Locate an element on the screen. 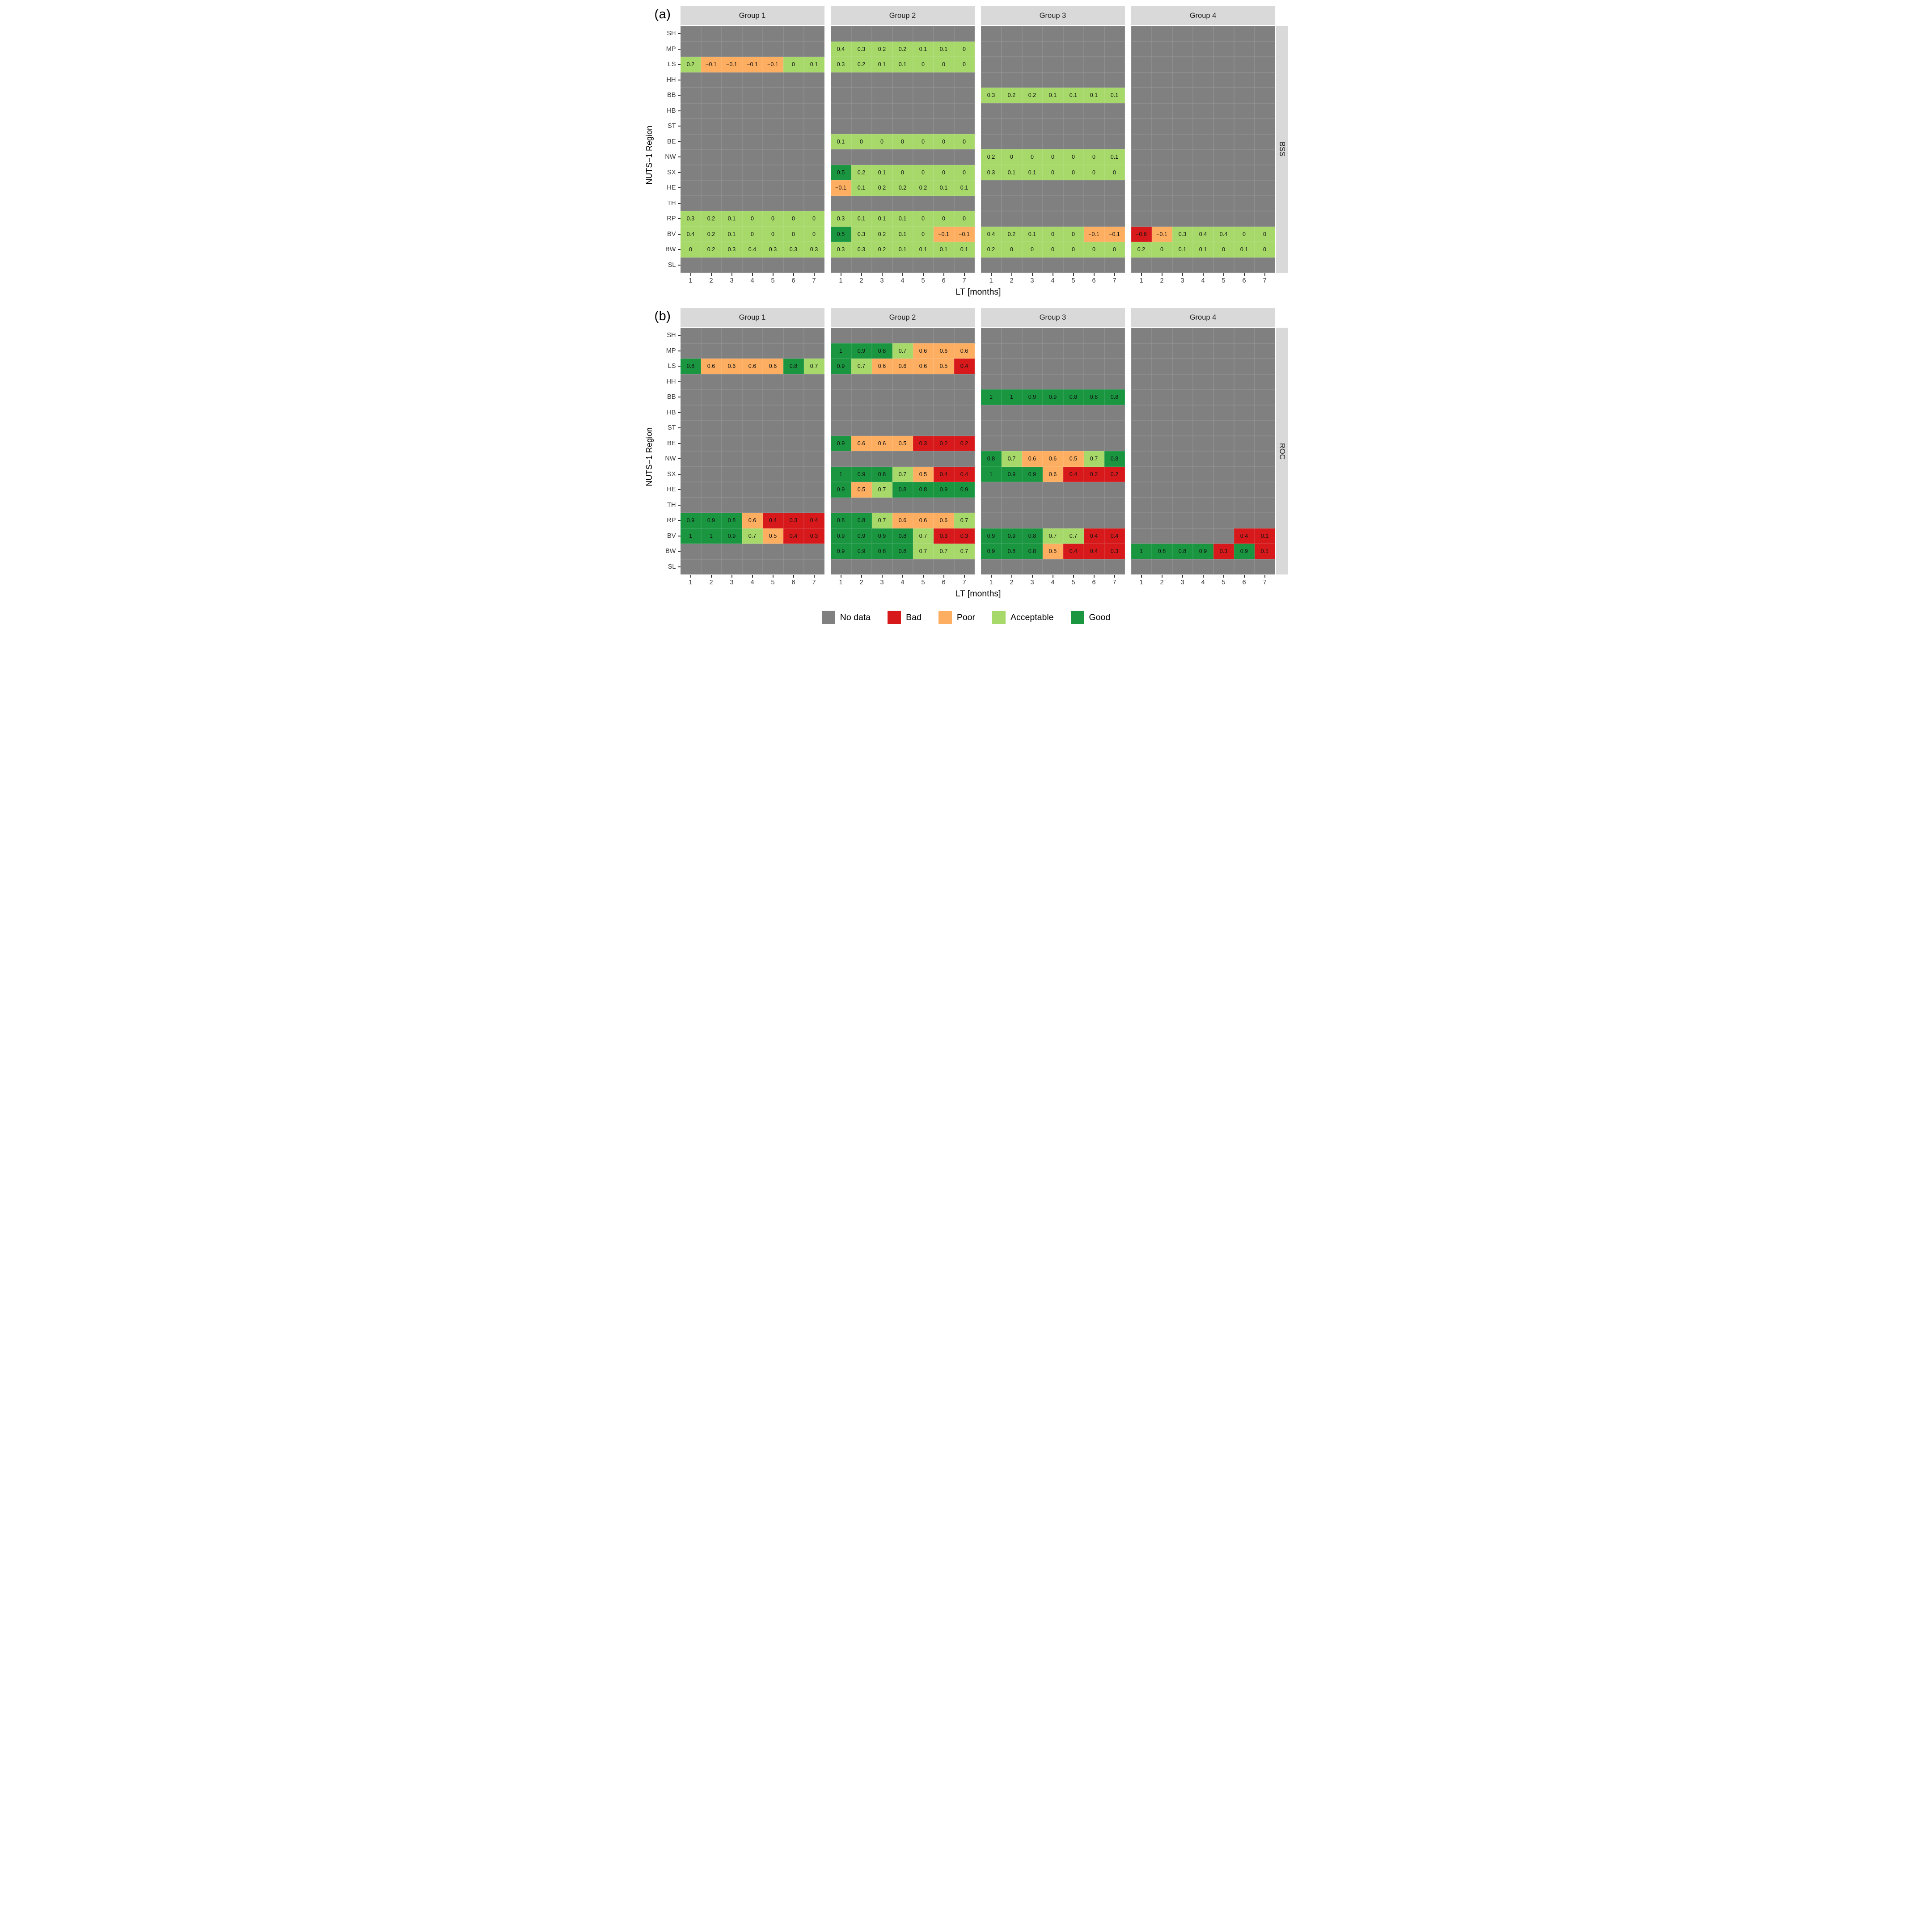 The height and width of the screenshot is (1909, 1932). y-tick-text: SH is located at coordinates (671, 34).